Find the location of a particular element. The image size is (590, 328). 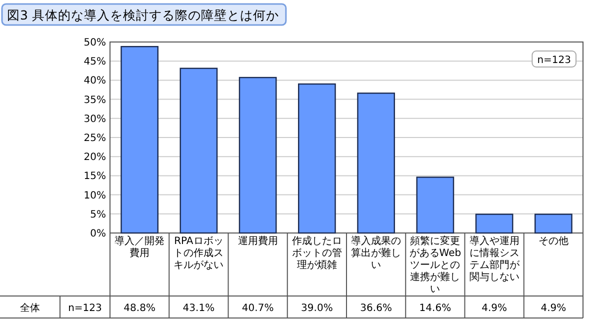

title: 図3 具体的な導入を検討する際の障壁とは何か is located at coordinates (144, 14).